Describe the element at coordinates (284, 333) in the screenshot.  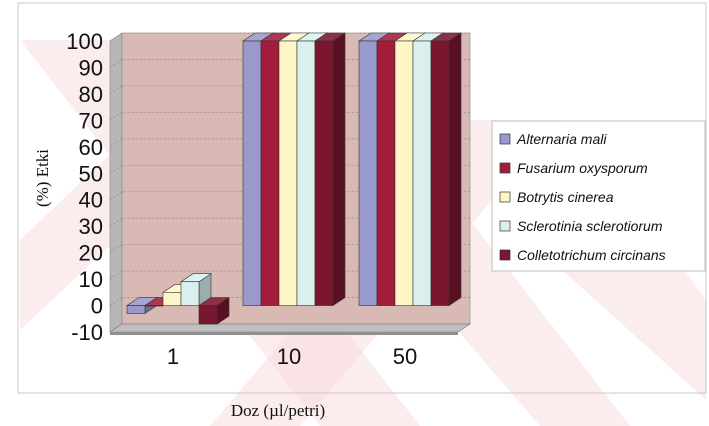
I see `floor-edge` at that location.